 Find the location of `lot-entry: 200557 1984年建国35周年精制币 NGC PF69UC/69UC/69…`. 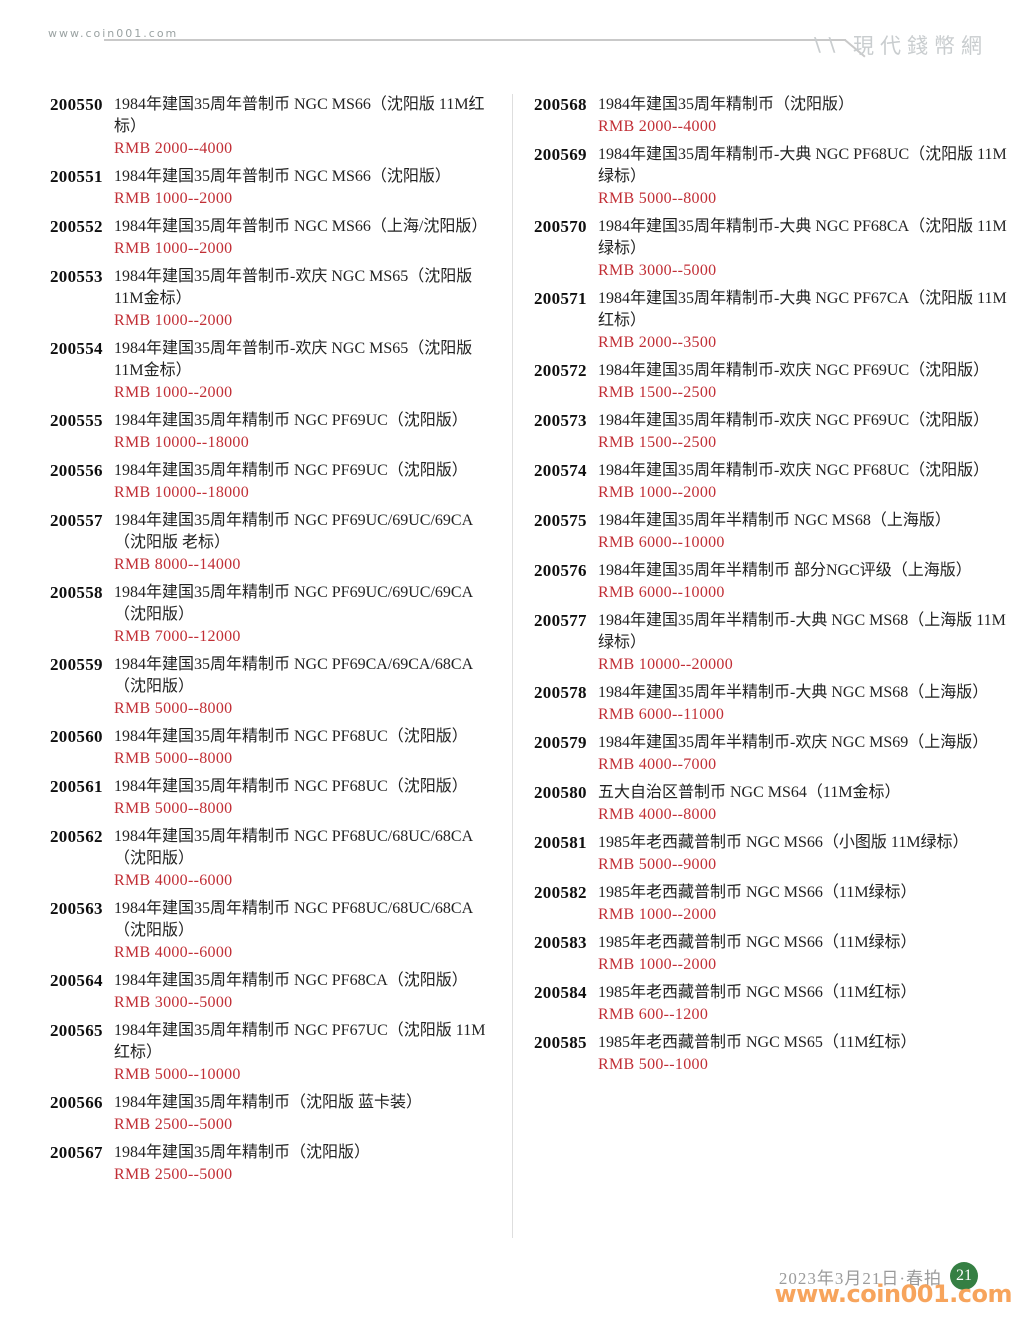

lot-entry: 200557 1984年建国35周年精制币 NGC PF69UC/69UC/69… is located at coordinates (274, 543).